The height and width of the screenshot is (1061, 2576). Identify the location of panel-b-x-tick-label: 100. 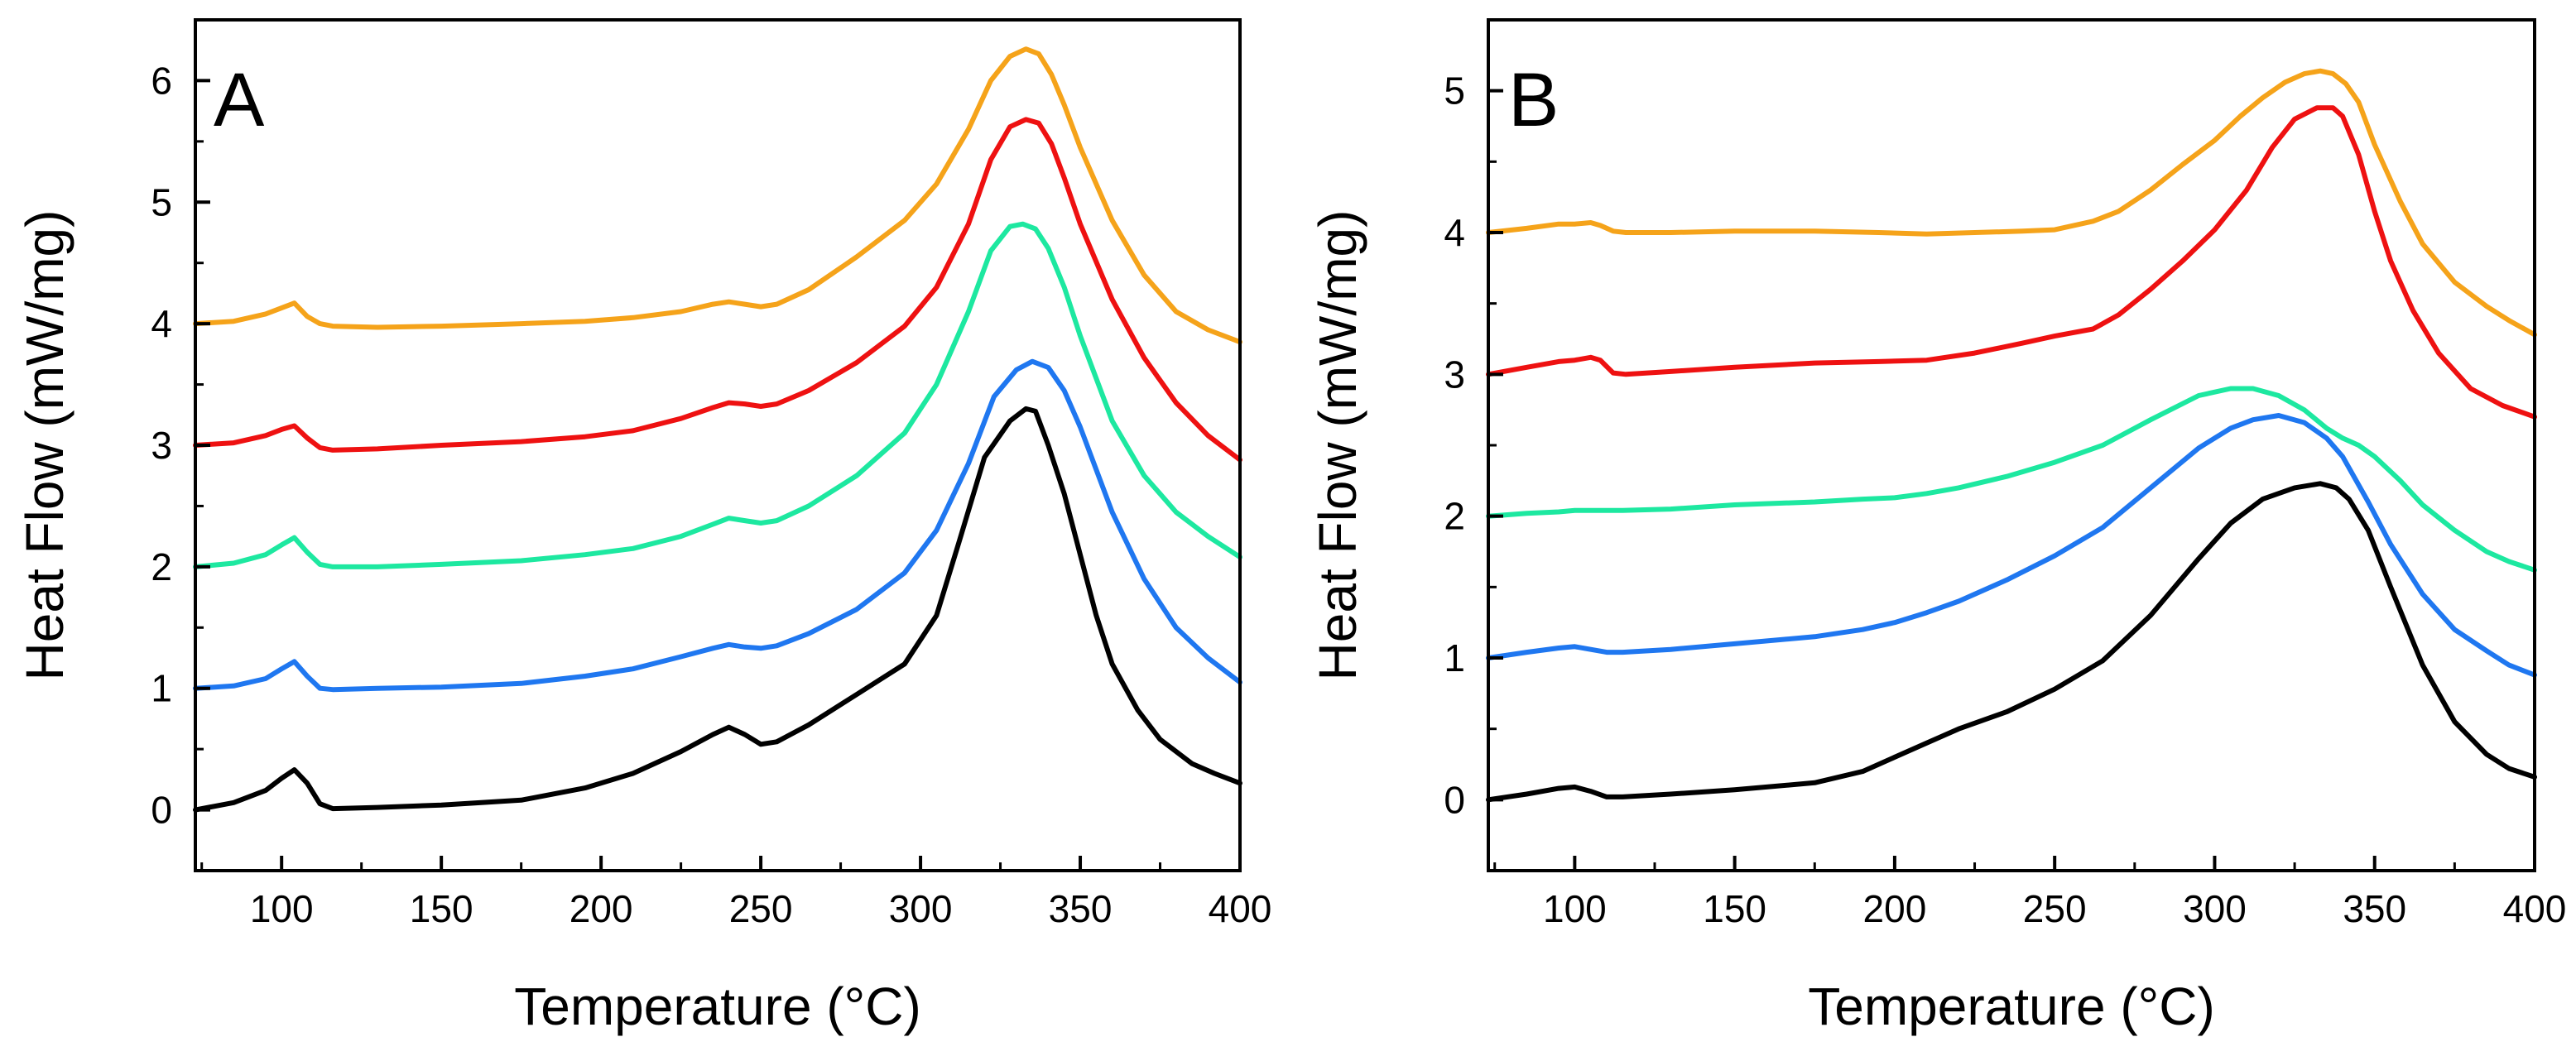
(1575, 908).